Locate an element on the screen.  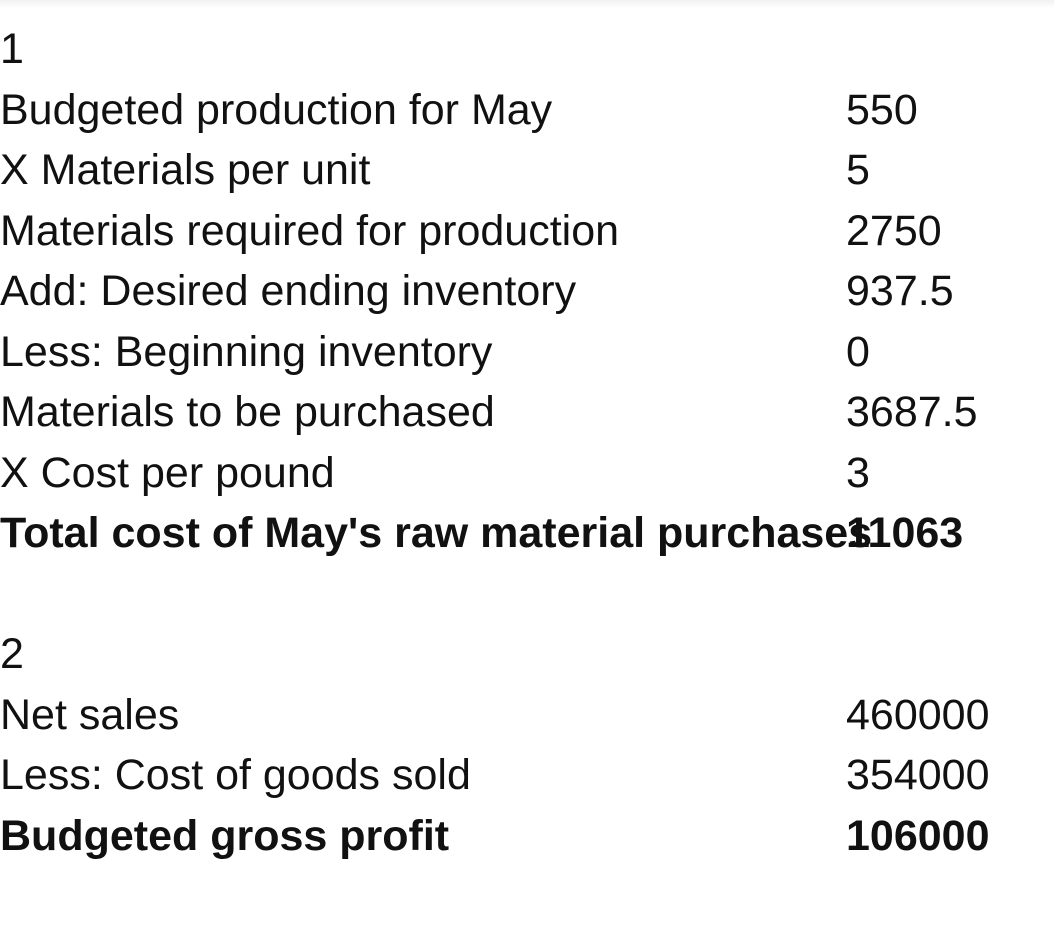
row-value-net-sales: 460000 is located at coordinates (918, 714).